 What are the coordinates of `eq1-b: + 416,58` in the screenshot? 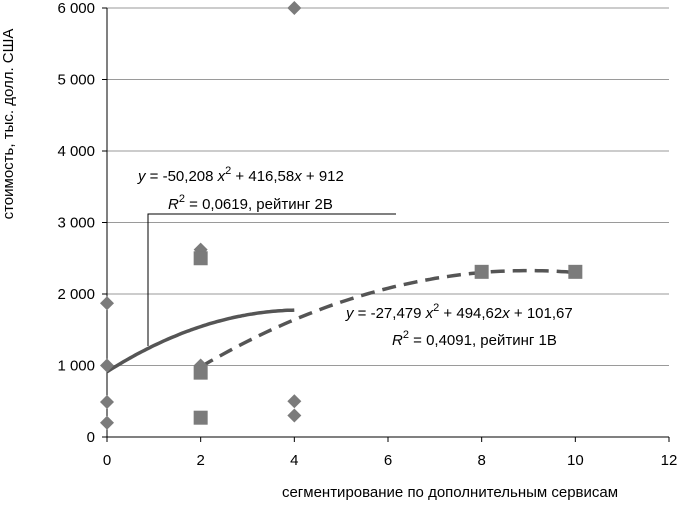 It's located at (262, 176).